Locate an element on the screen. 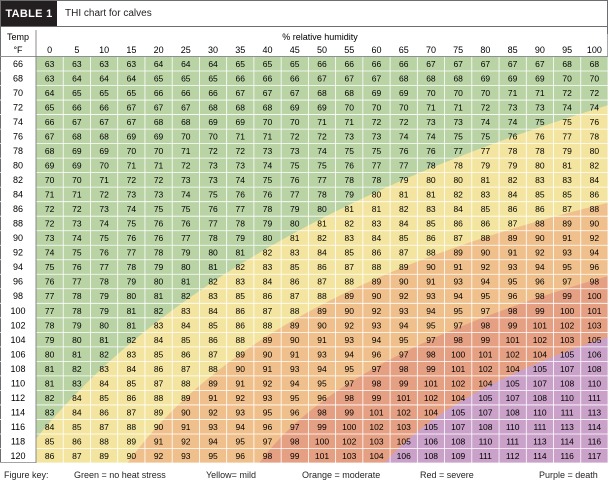 The width and height of the screenshot is (610, 487). value-cell: 91 is located at coordinates (268, 369).